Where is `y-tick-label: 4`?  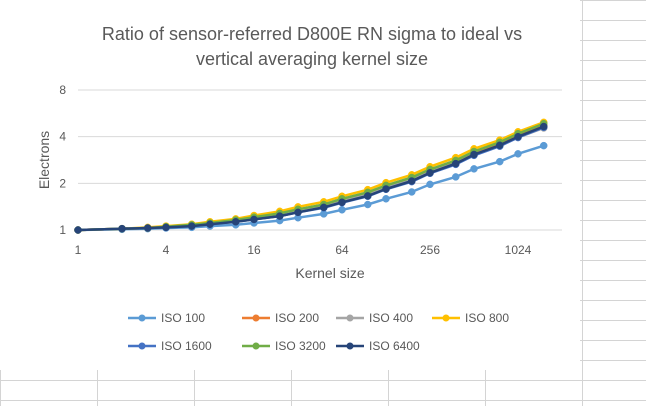
y-tick-label: 4 is located at coordinates (62, 137).